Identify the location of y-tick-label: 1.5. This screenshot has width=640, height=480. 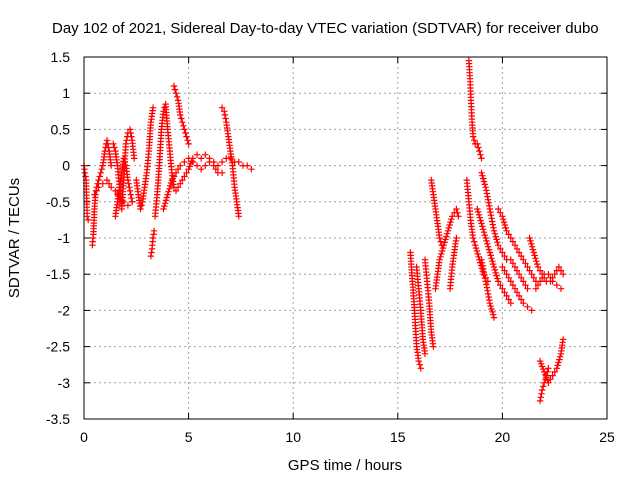
(61, 57).